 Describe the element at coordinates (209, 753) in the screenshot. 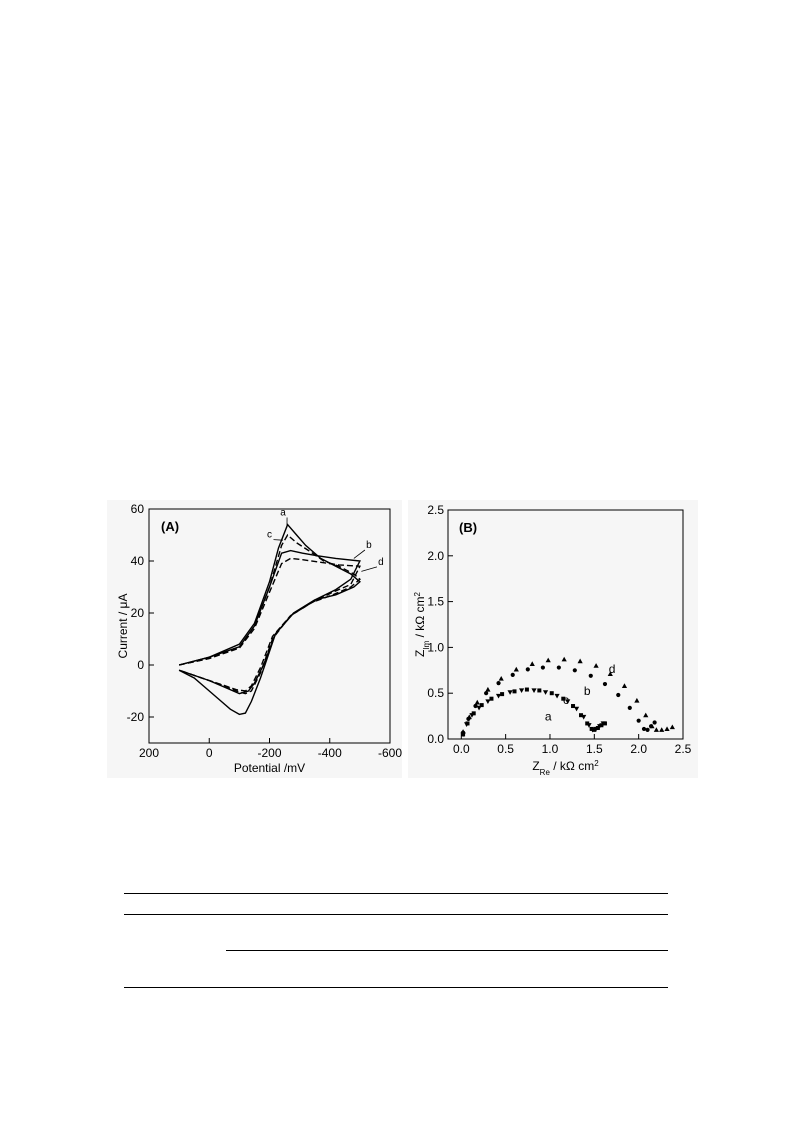

I see `x-tick-label: 0` at that location.